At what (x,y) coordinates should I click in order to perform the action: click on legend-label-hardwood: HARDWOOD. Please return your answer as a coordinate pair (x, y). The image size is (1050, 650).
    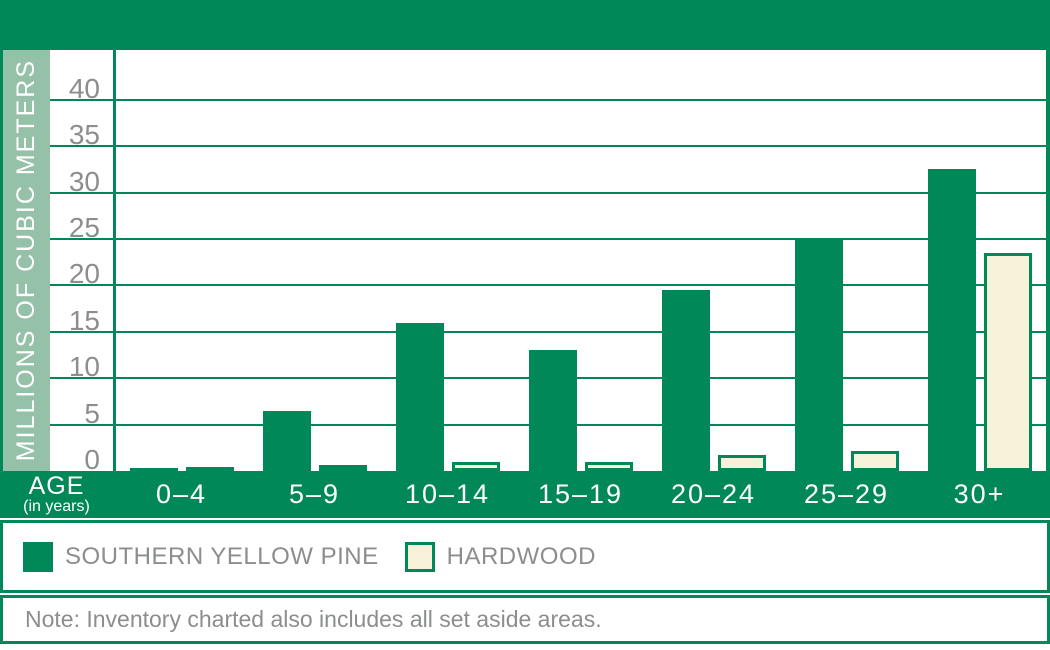
    Looking at the image, I should click on (521, 556).